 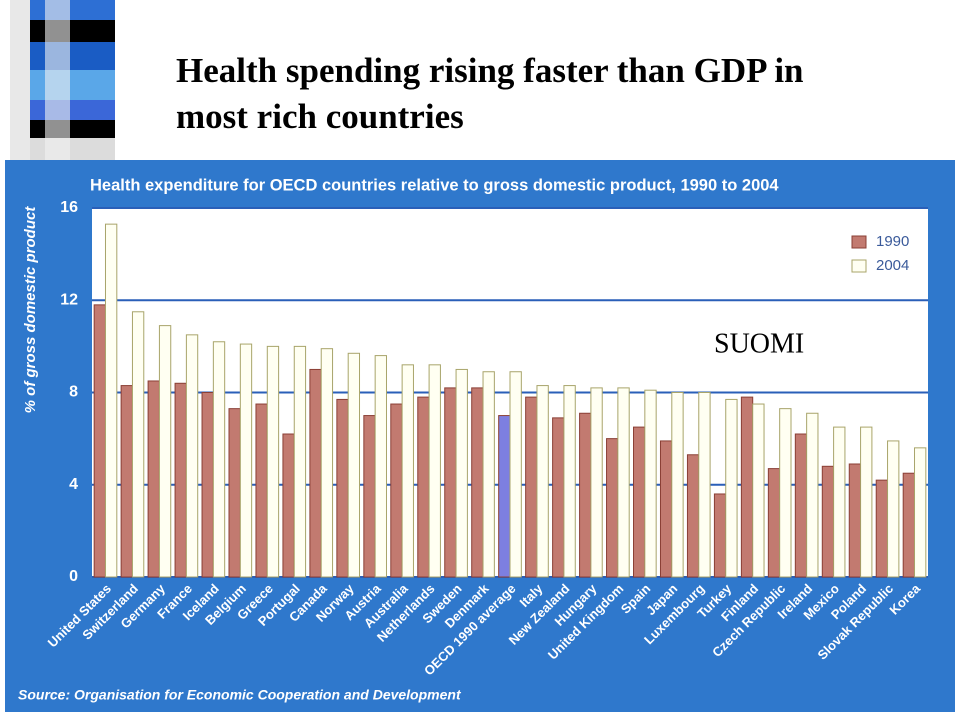 I want to click on annotation: SUOMI, so click(x=759, y=343).